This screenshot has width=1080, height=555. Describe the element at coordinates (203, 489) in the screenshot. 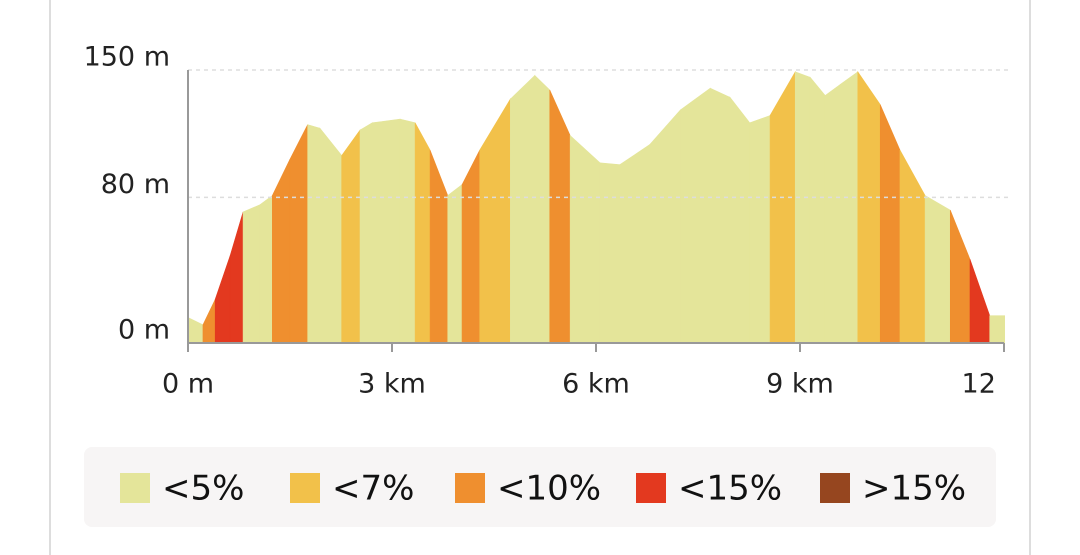

I see `legend-label: <5%` at that location.